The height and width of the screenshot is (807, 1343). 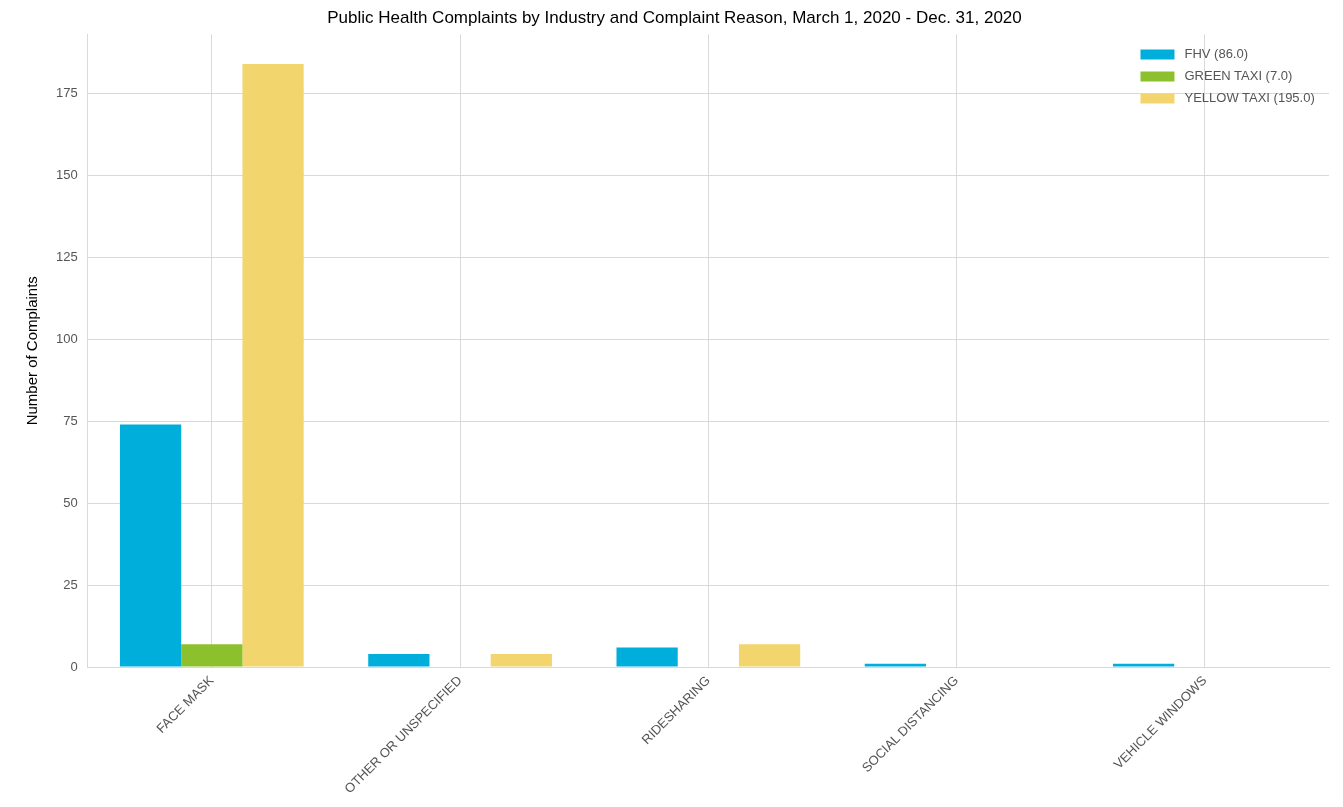 What do you see at coordinates (70, 502) in the screenshot?
I see `y-tick-label: 50` at bounding box center [70, 502].